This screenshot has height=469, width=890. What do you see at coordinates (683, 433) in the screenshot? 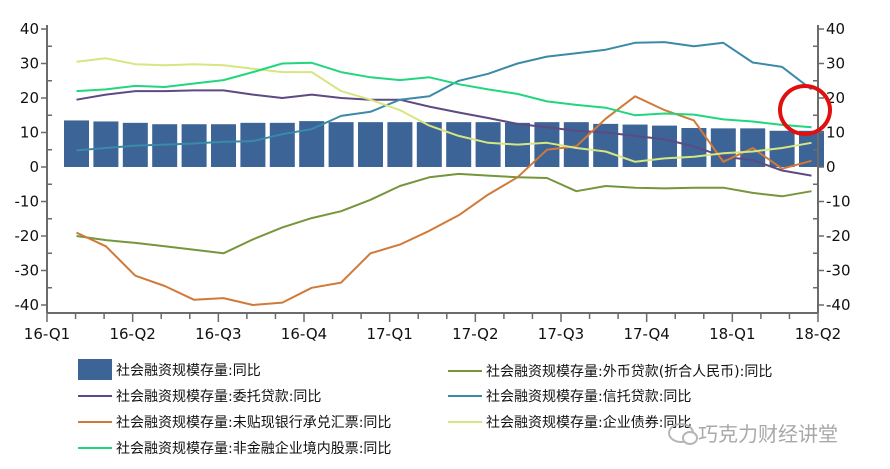
I see `wechat-icon` at bounding box center [683, 433].